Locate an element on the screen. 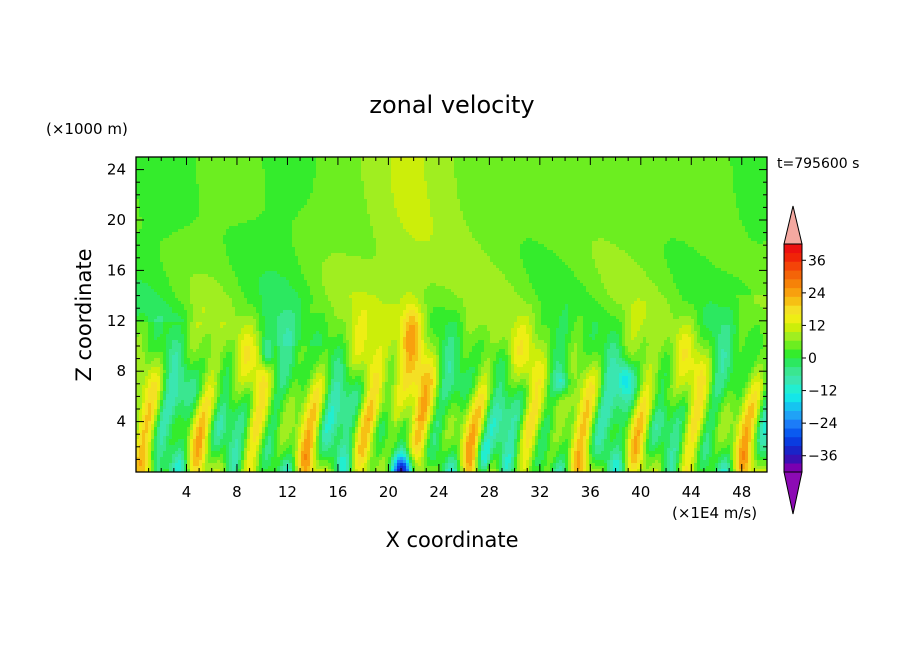 Image resolution: width=904 pixels, height=654 pixels. y-tick-label: 8 is located at coordinates (121, 371).